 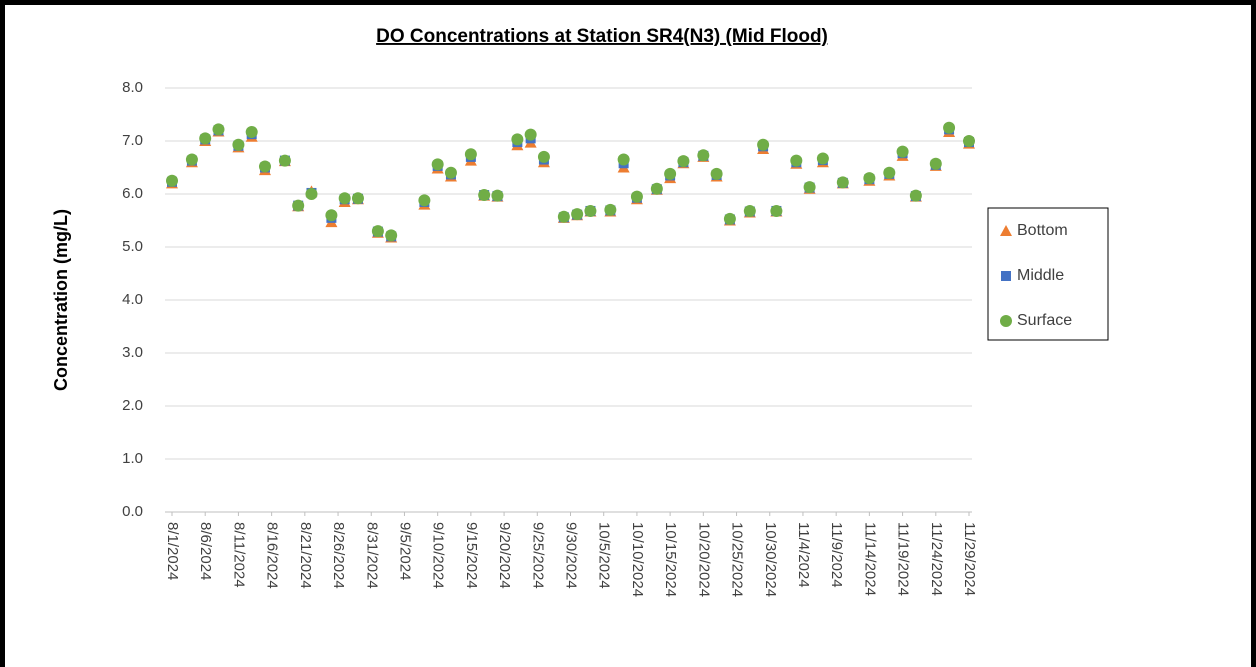 What do you see at coordinates (936, 559) in the screenshot?
I see `x-tick-label: 11/24/2024` at bounding box center [936, 559].